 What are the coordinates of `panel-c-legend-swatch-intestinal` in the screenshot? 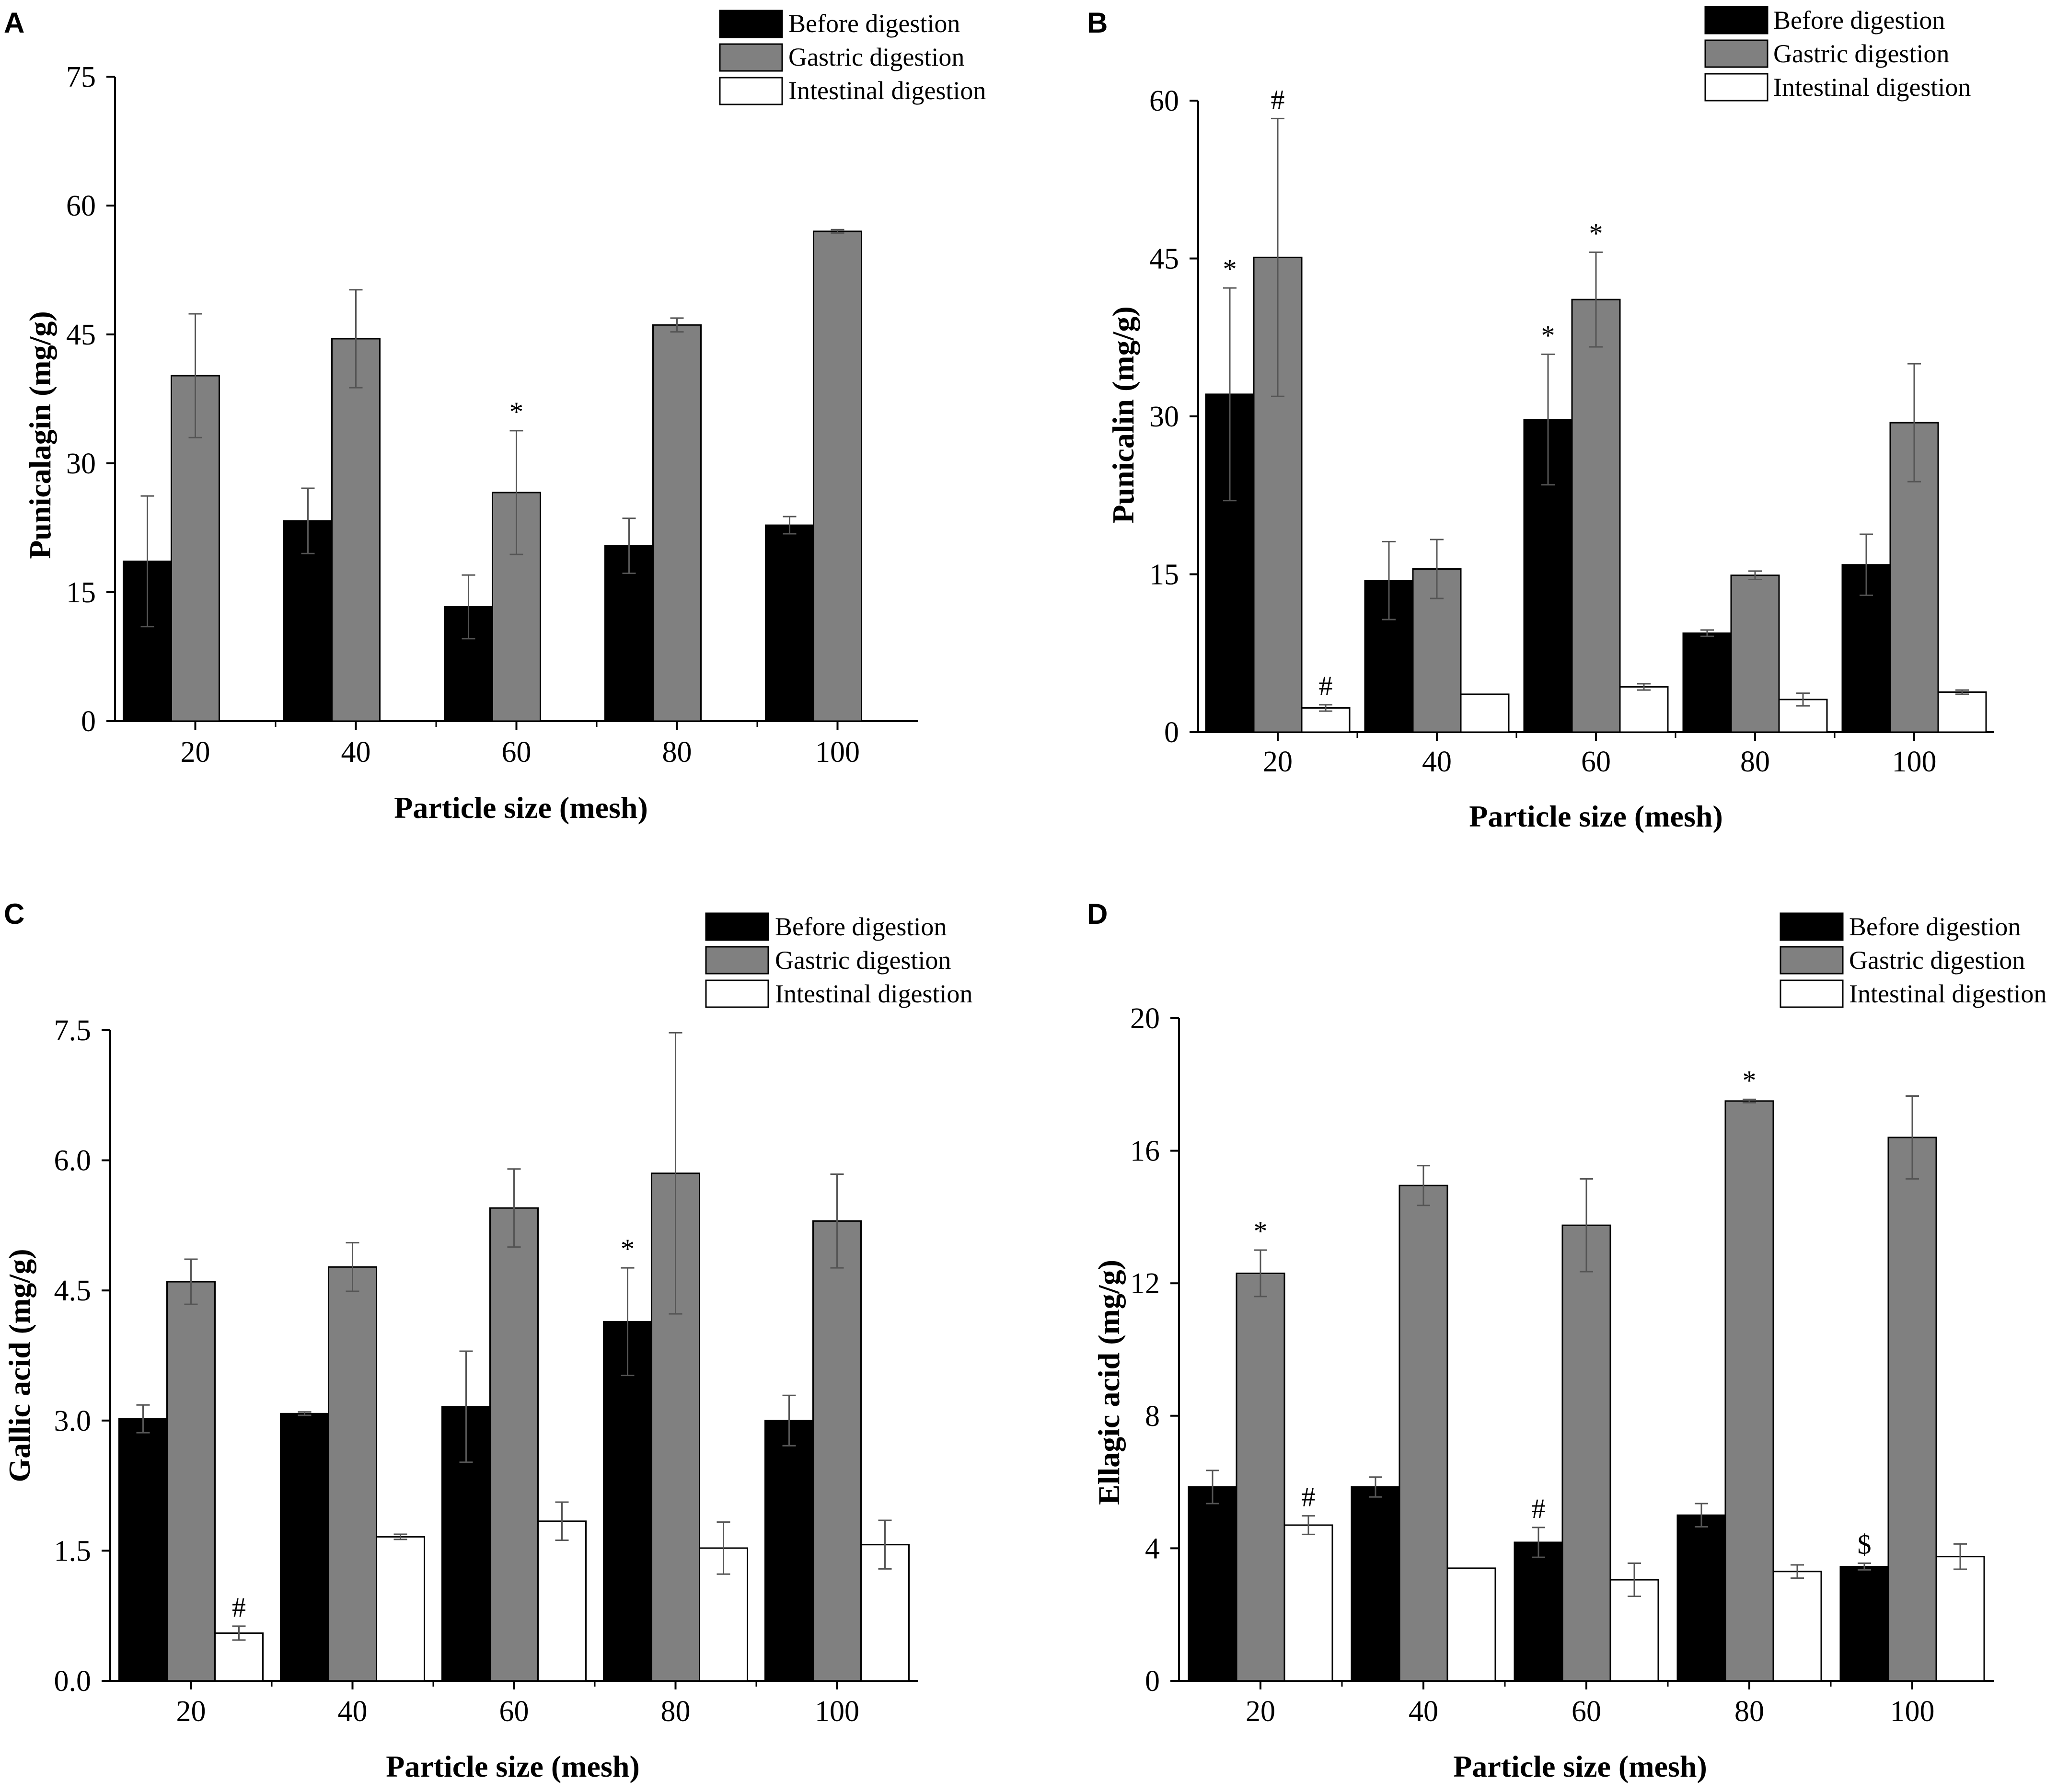 It's located at (737, 993).